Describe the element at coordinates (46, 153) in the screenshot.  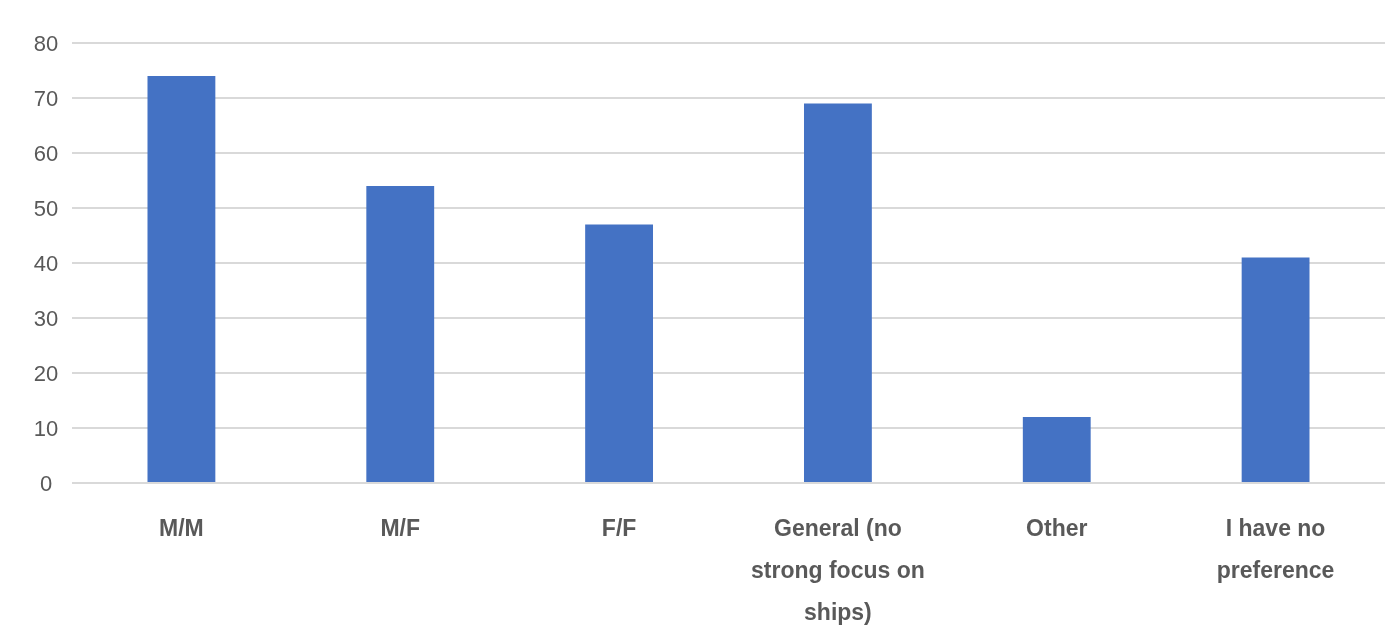
I see `y-tick-label: 60` at that location.